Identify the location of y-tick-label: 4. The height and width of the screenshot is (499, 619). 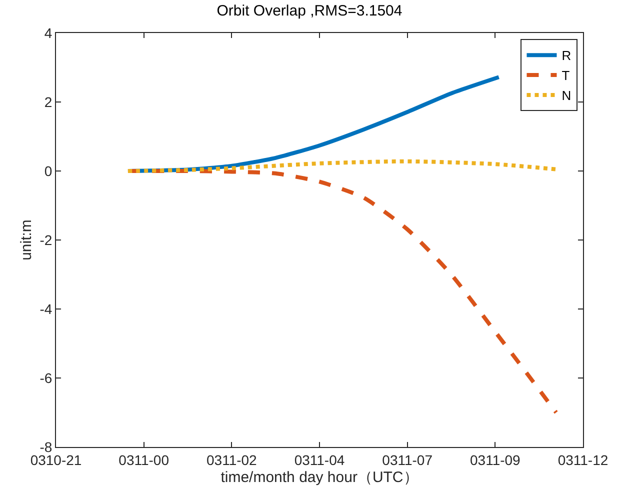
(48, 32).